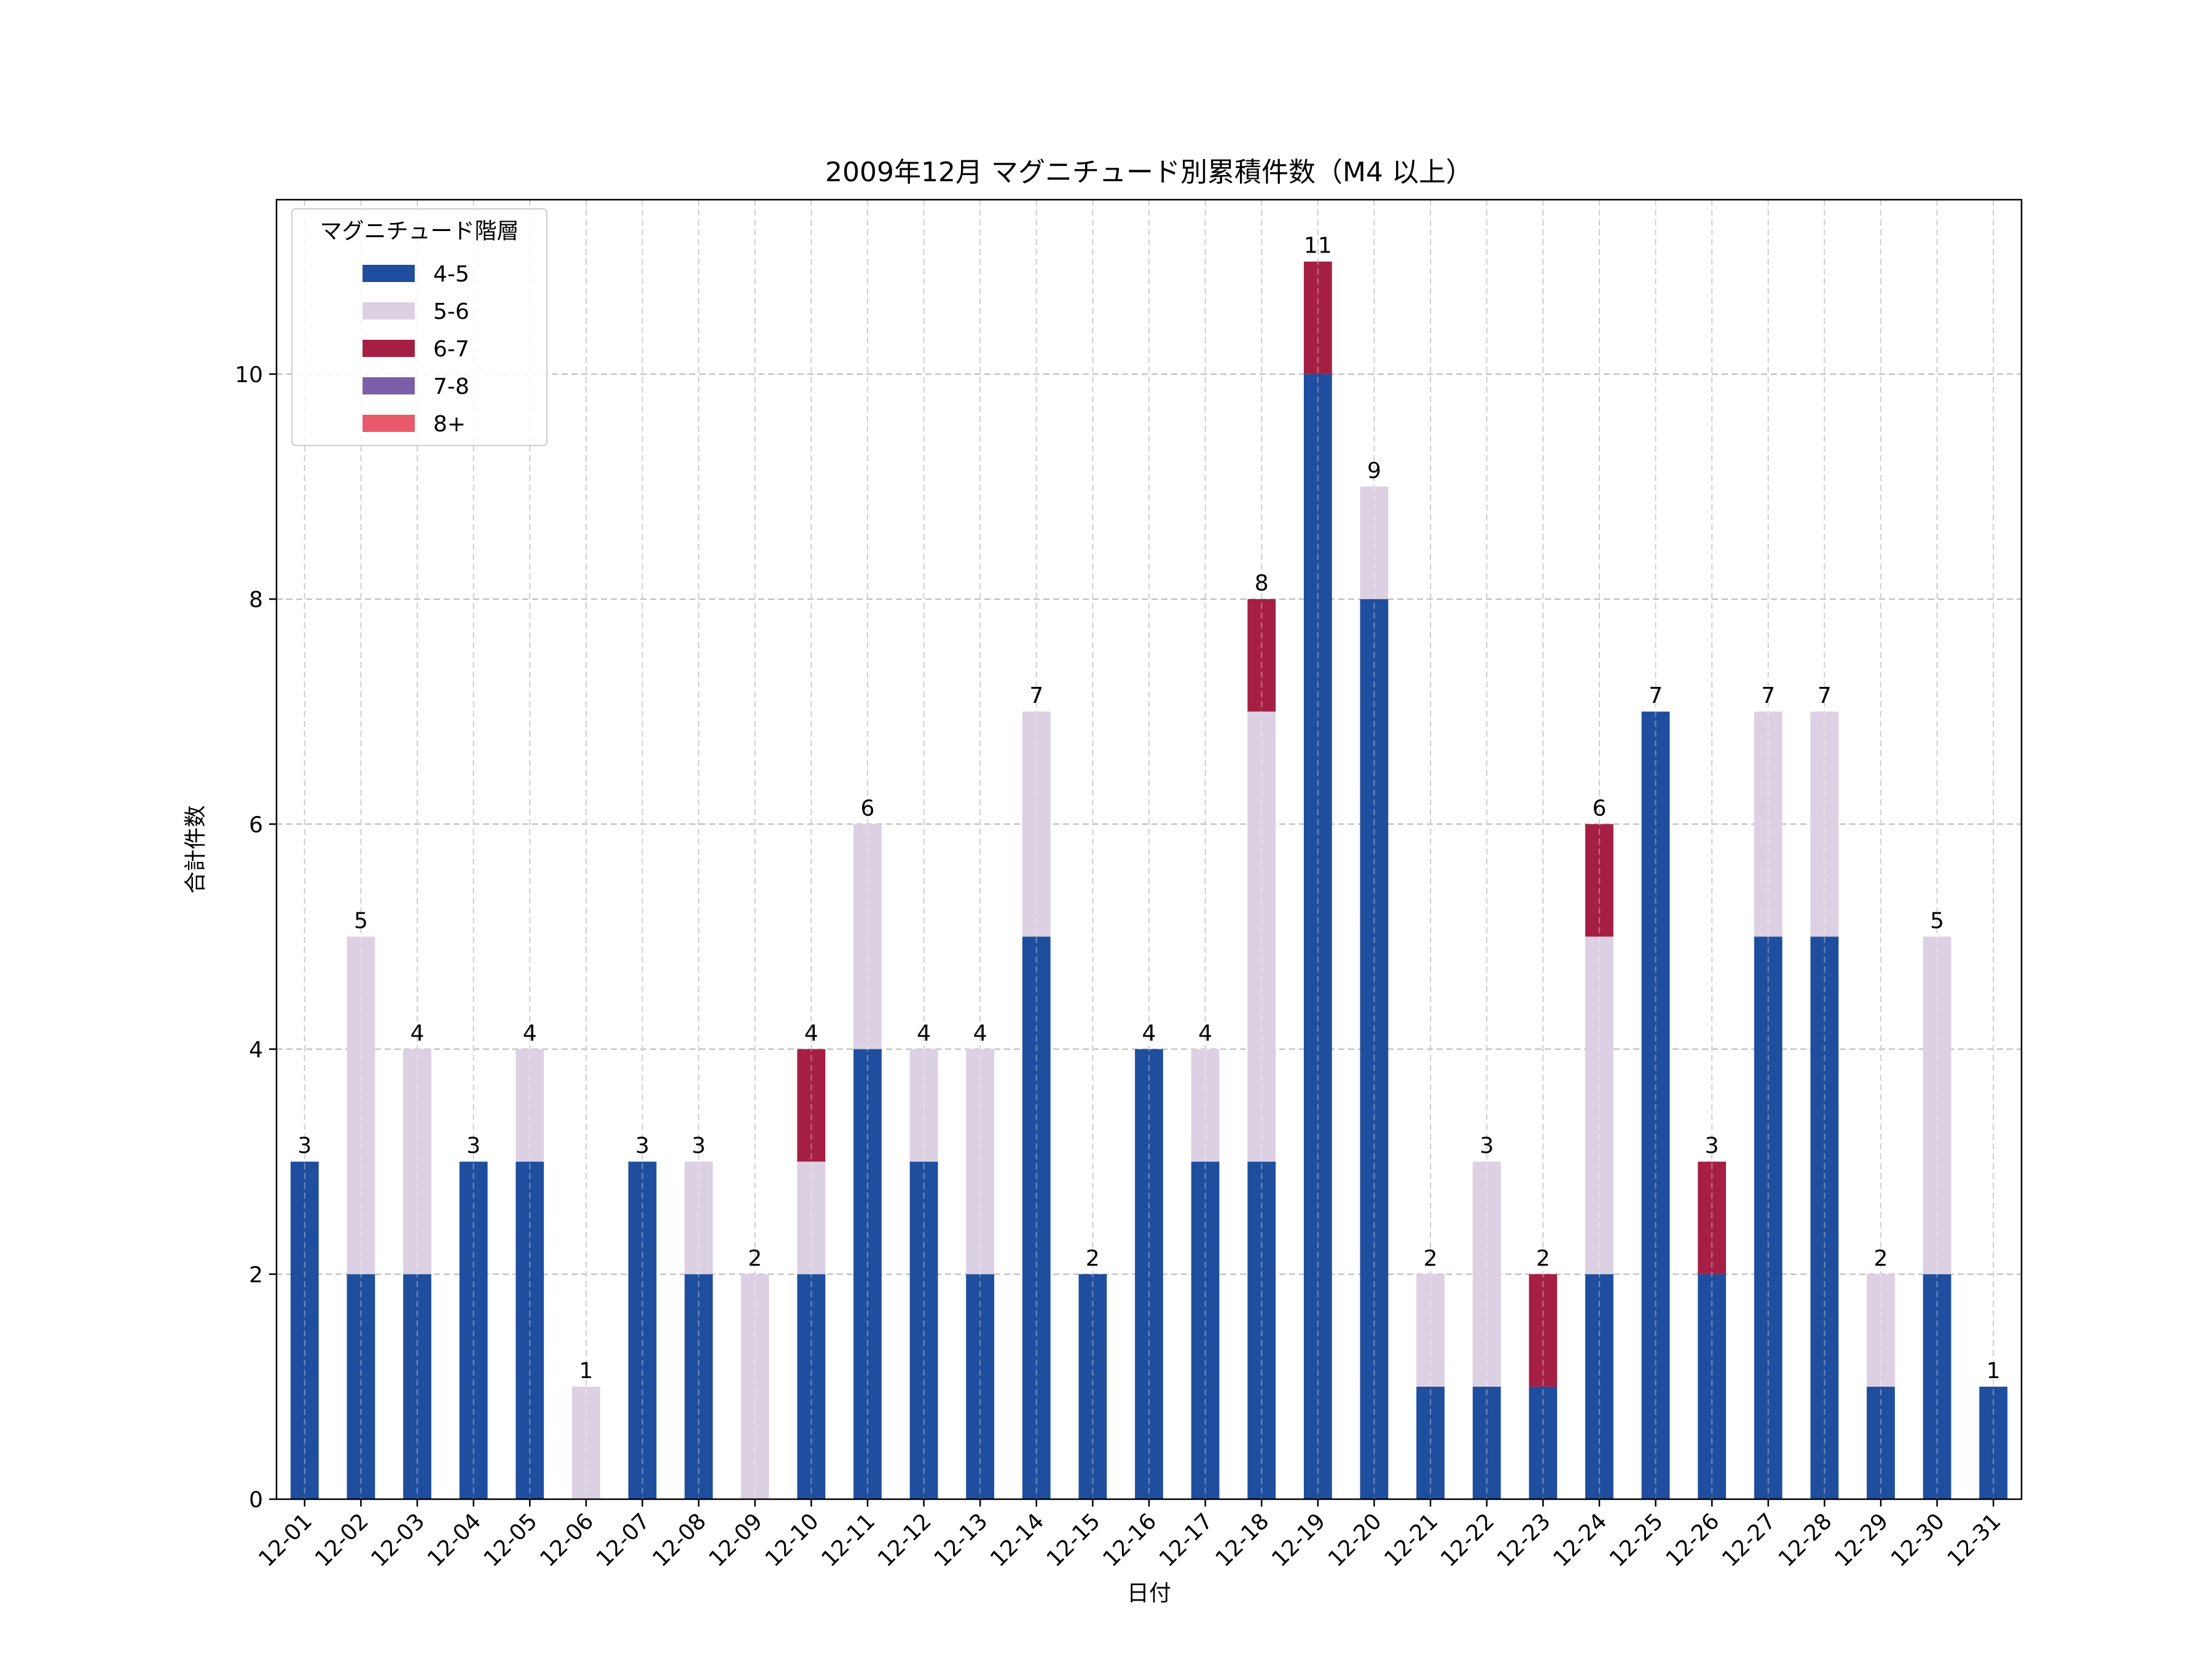  What do you see at coordinates (451, 386) in the screenshot?
I see `legend-label-7-8: 7-8` at bounding box center [451, 386].